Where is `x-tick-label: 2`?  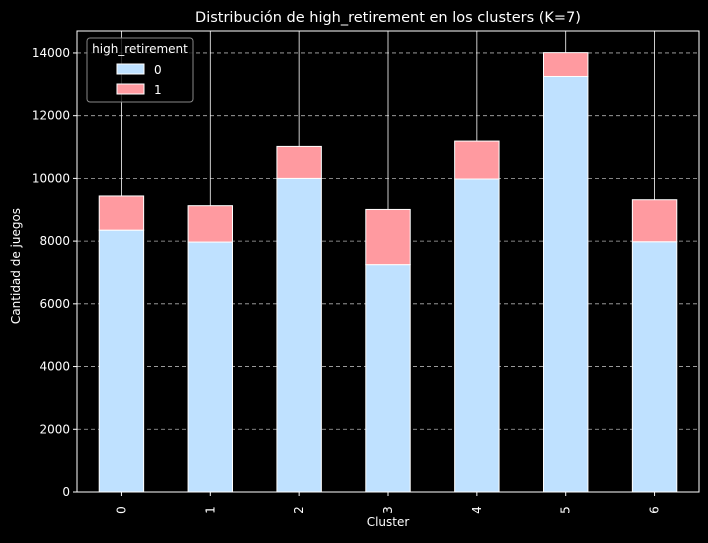 x-tick-label: 2 is located at coordinates (299, 510).